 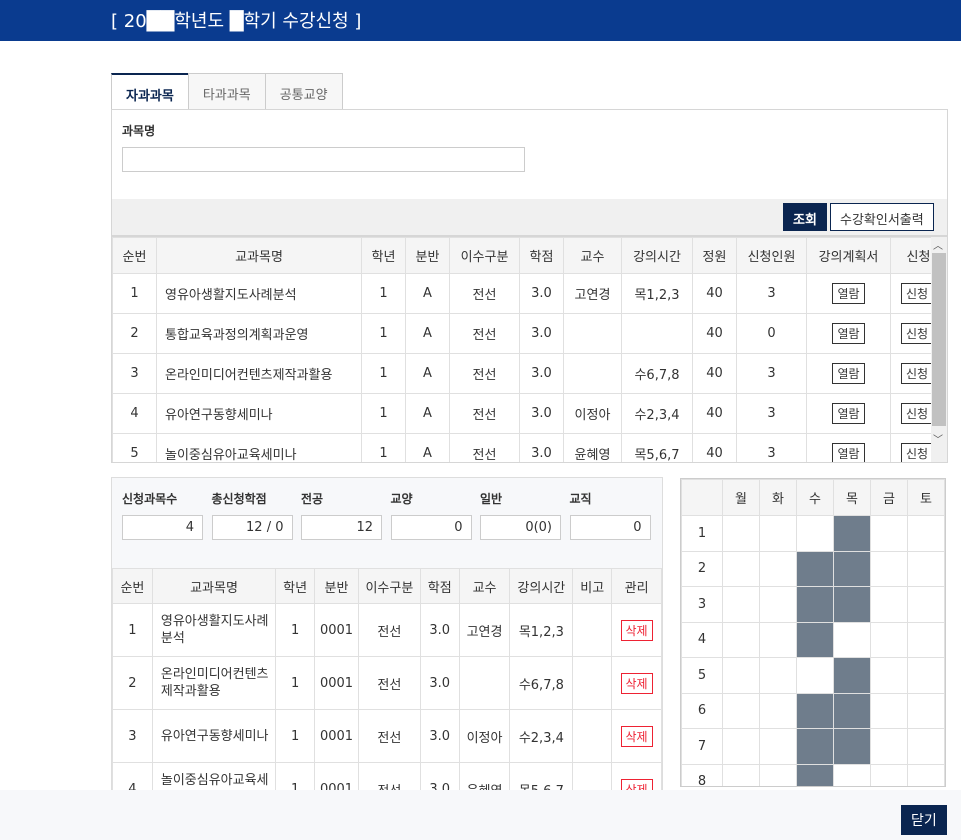 I want to click on summary-value: 12, so click(x=341, y=527).